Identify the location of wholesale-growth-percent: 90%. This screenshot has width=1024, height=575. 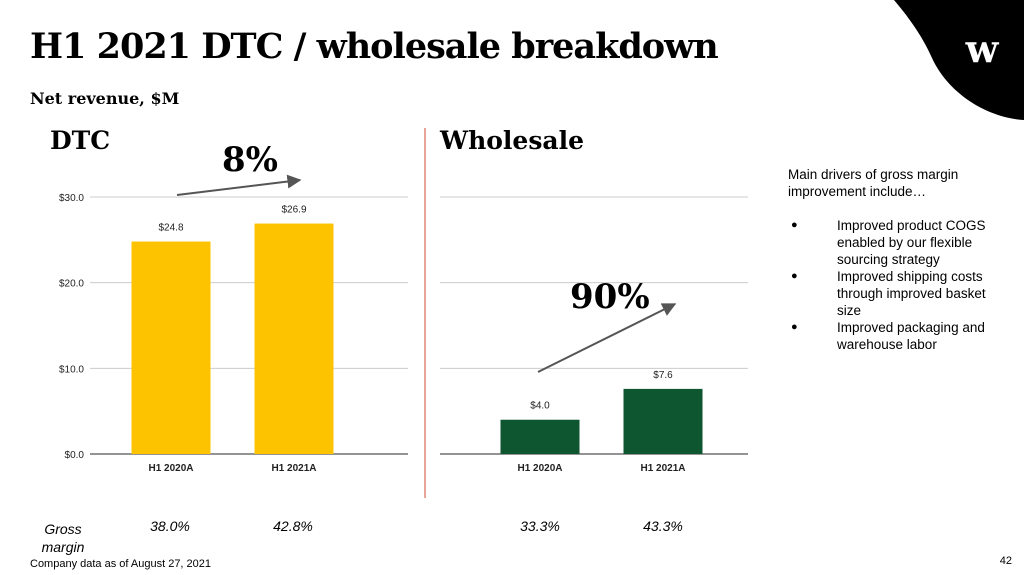
(610, 297).